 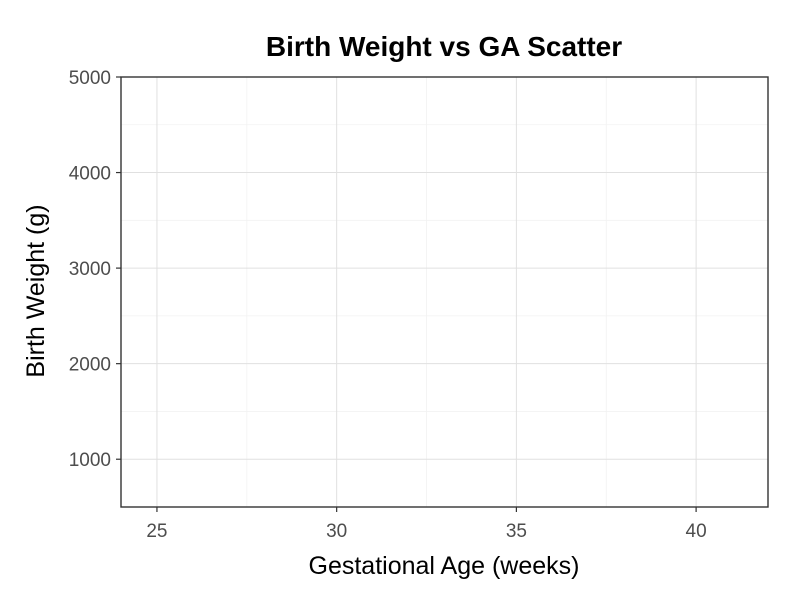 What do you see at coordinates (516, 531) in the screenshot?
I see `x-tick-label: 35` at bounding box center [516, 531].